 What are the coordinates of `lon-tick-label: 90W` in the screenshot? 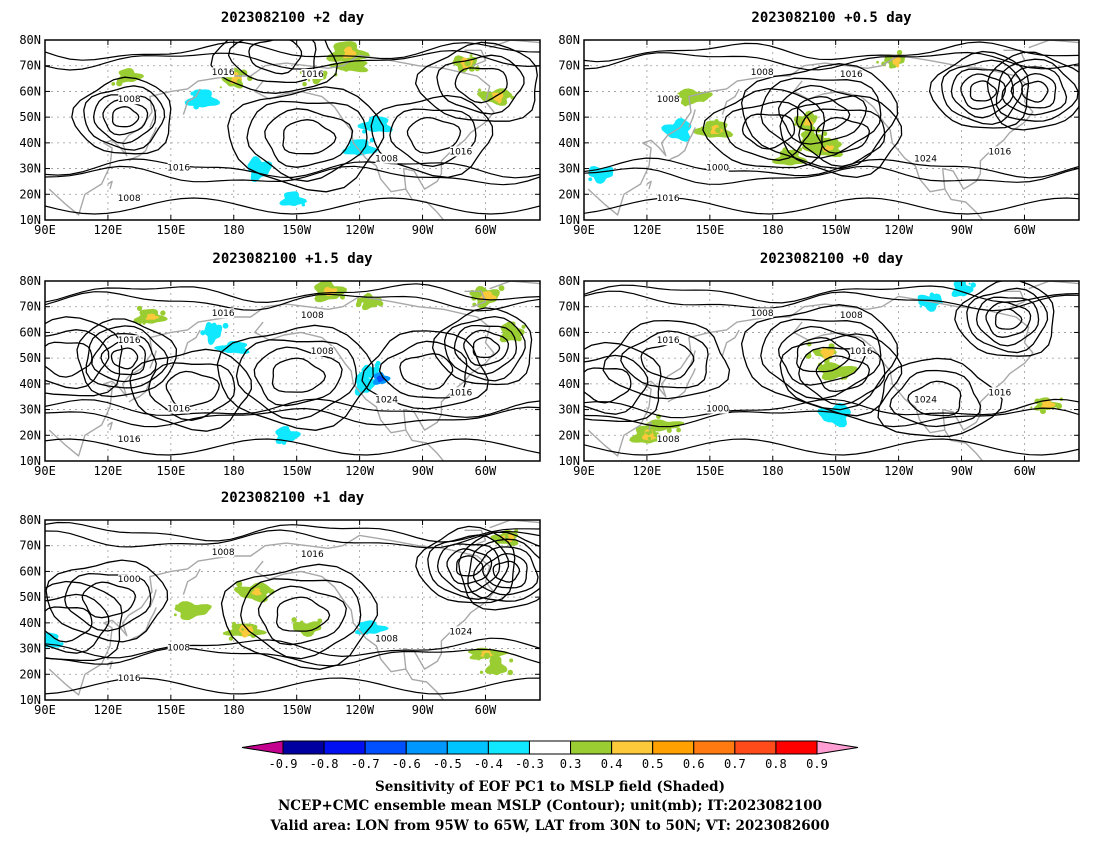 It's located at (423, 230).